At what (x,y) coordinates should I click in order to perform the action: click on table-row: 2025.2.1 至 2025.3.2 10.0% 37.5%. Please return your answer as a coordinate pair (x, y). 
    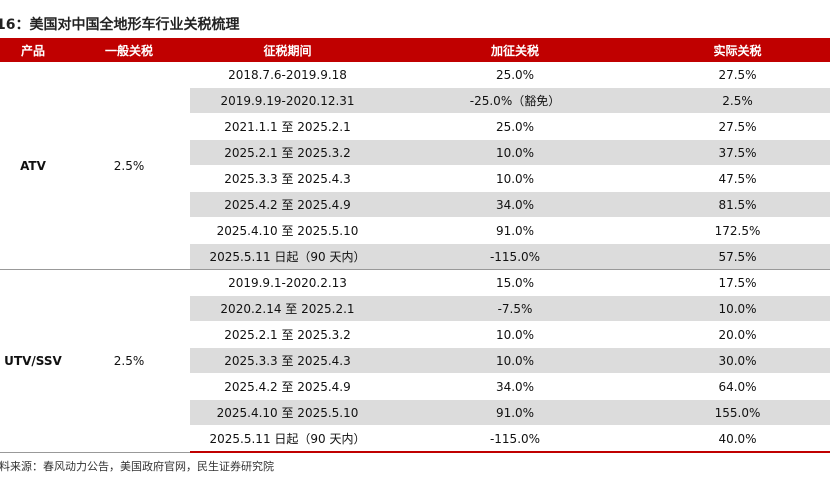
    Looking at the image, I should click on (415, 152).